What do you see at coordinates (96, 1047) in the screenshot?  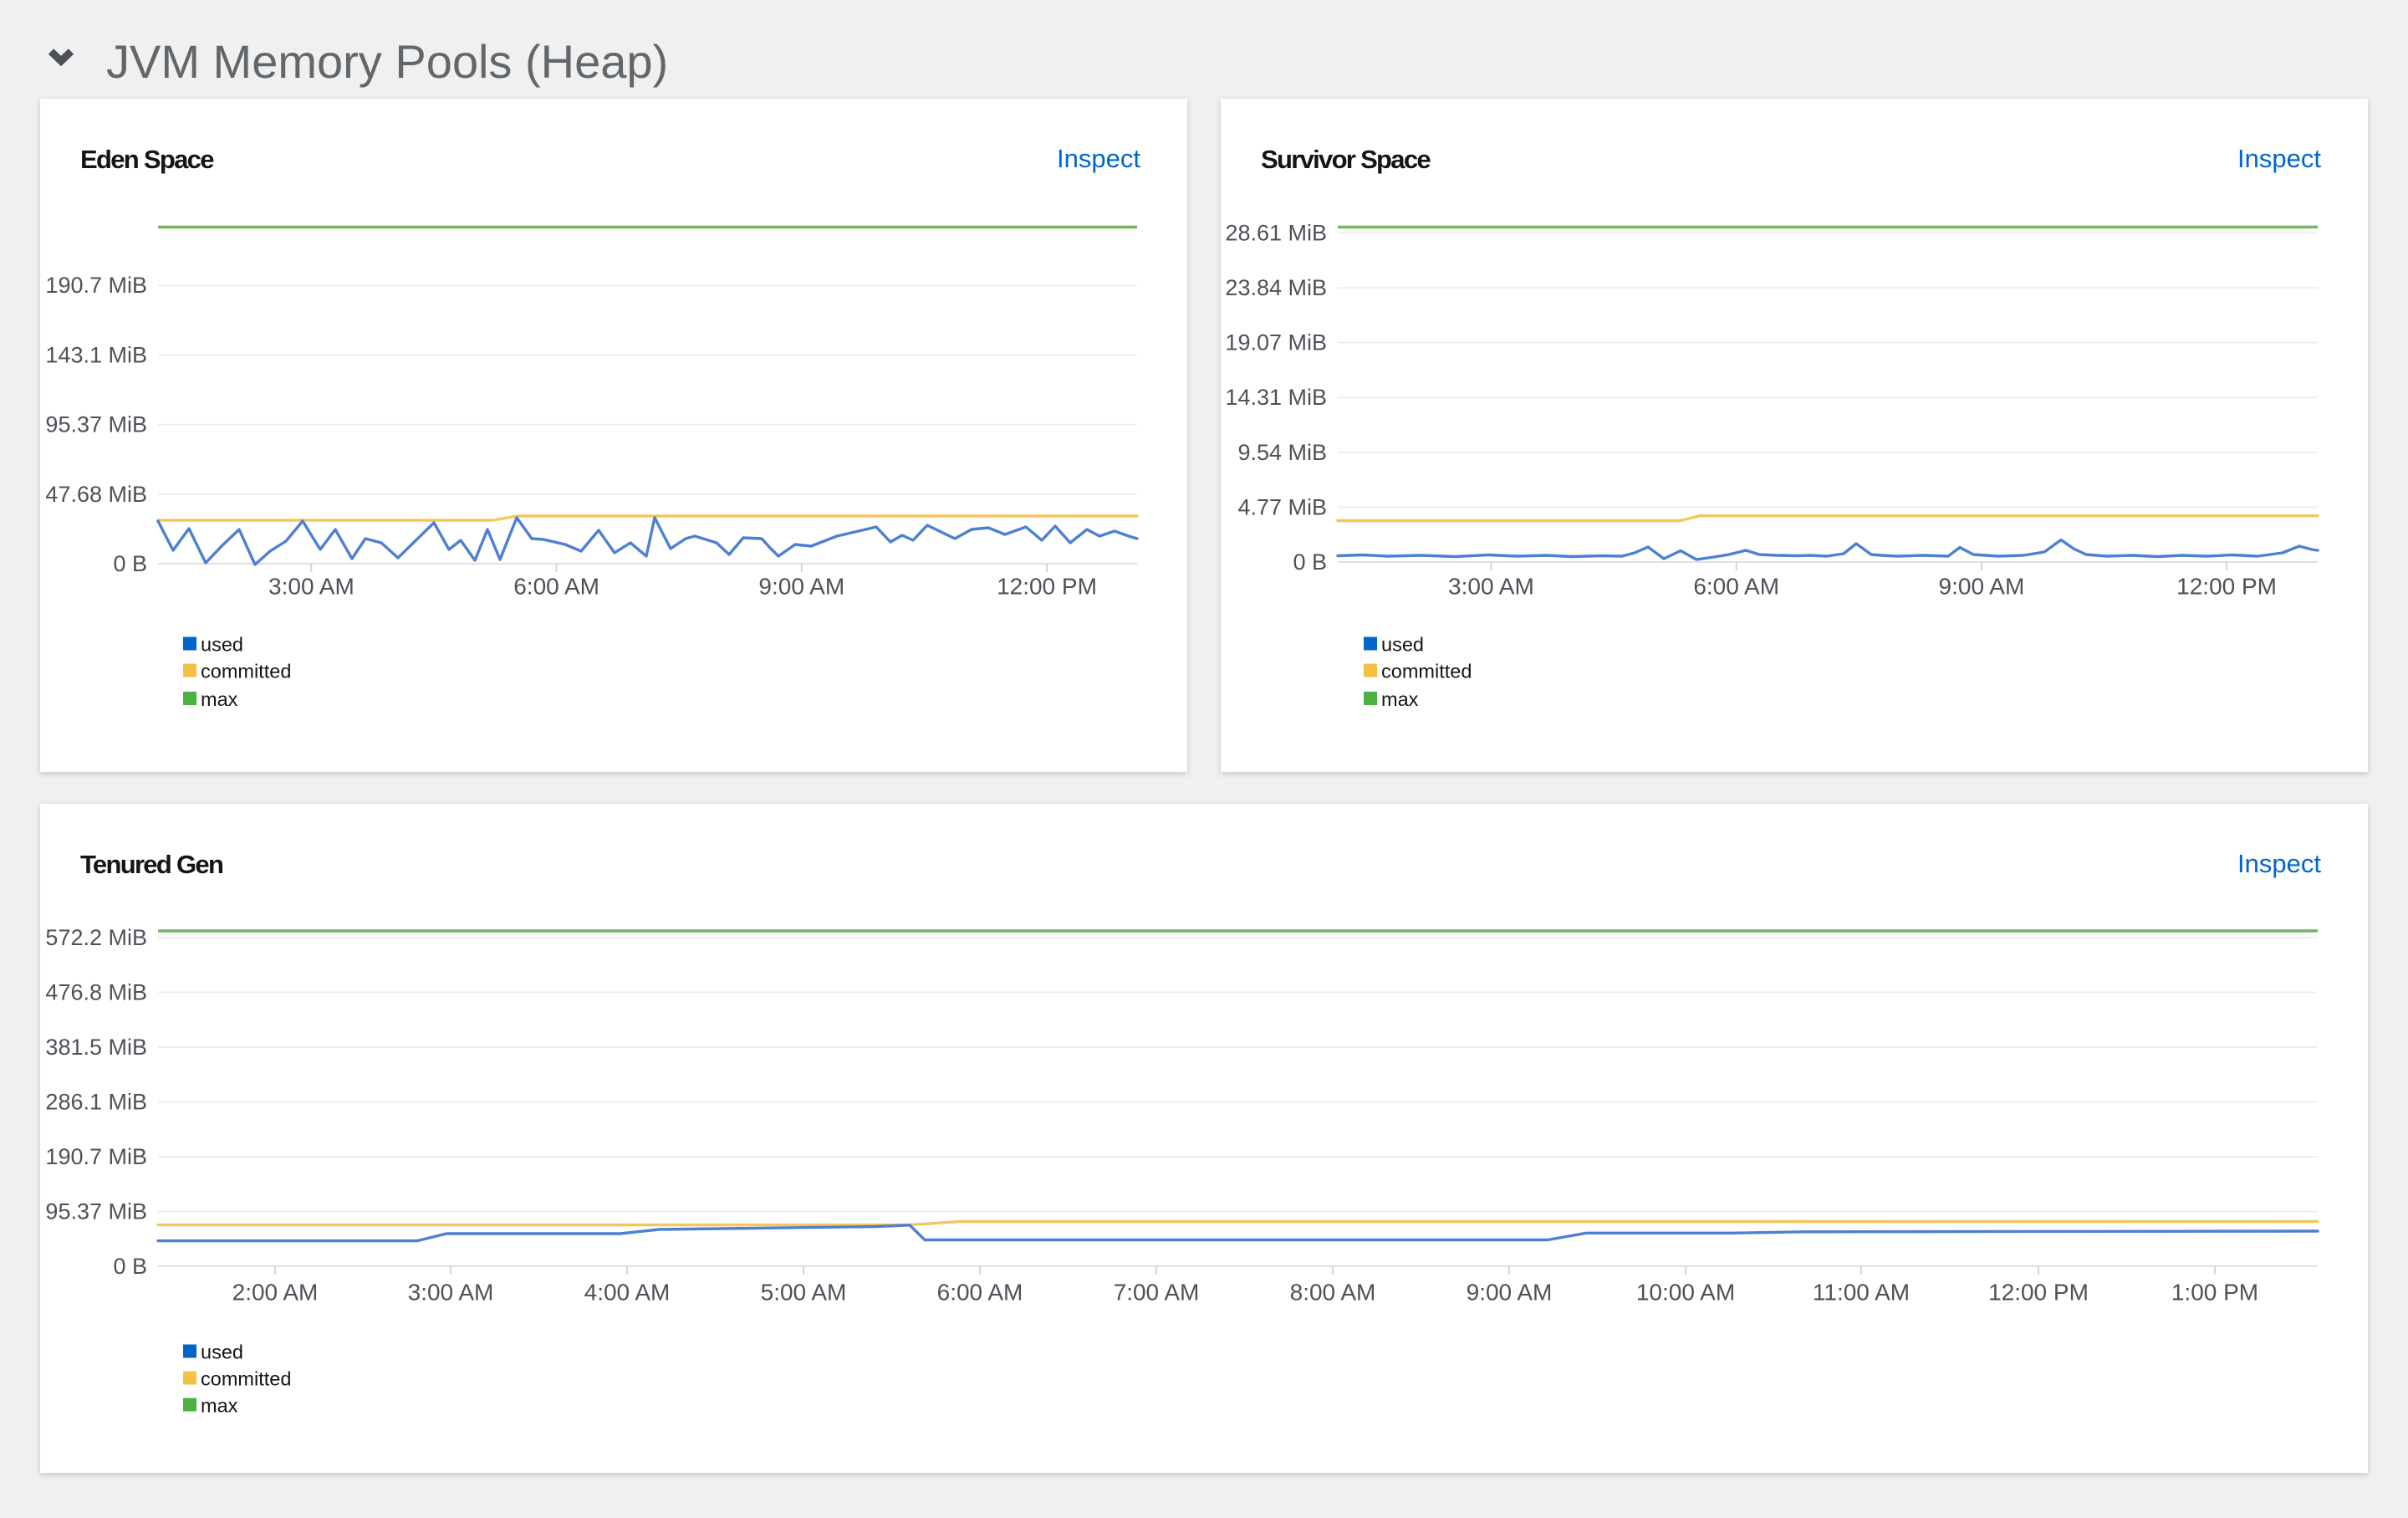 I see `svg-text: 381.5 MiB` at bounding box center [96, 1047].